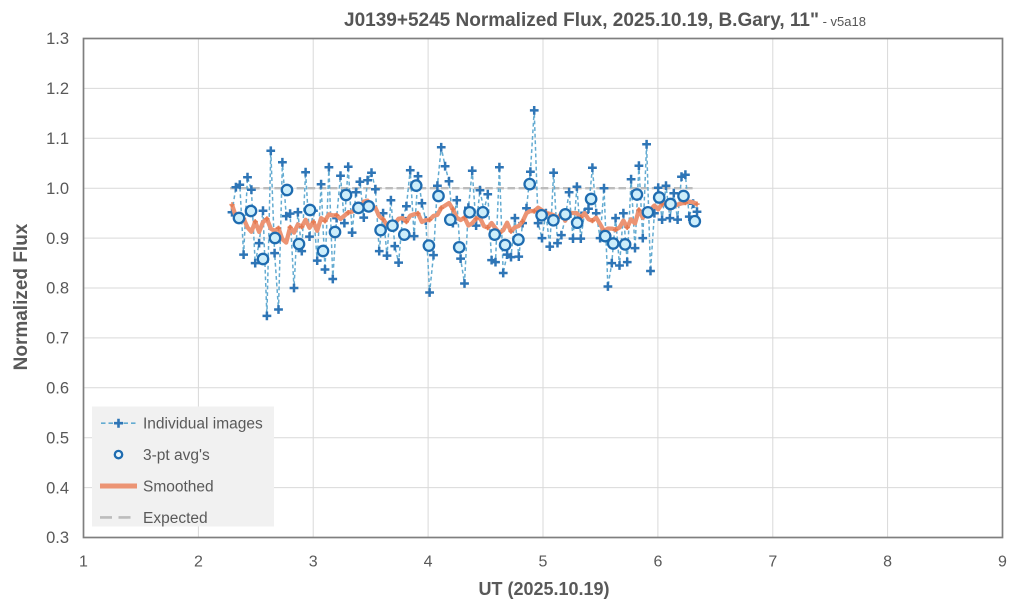 Image resolution: width=1021 pixels, height=611 pixels. Describe the element at coordinates (57, 339) in the screenshot. I see `svg-text: 0.7` at that location.